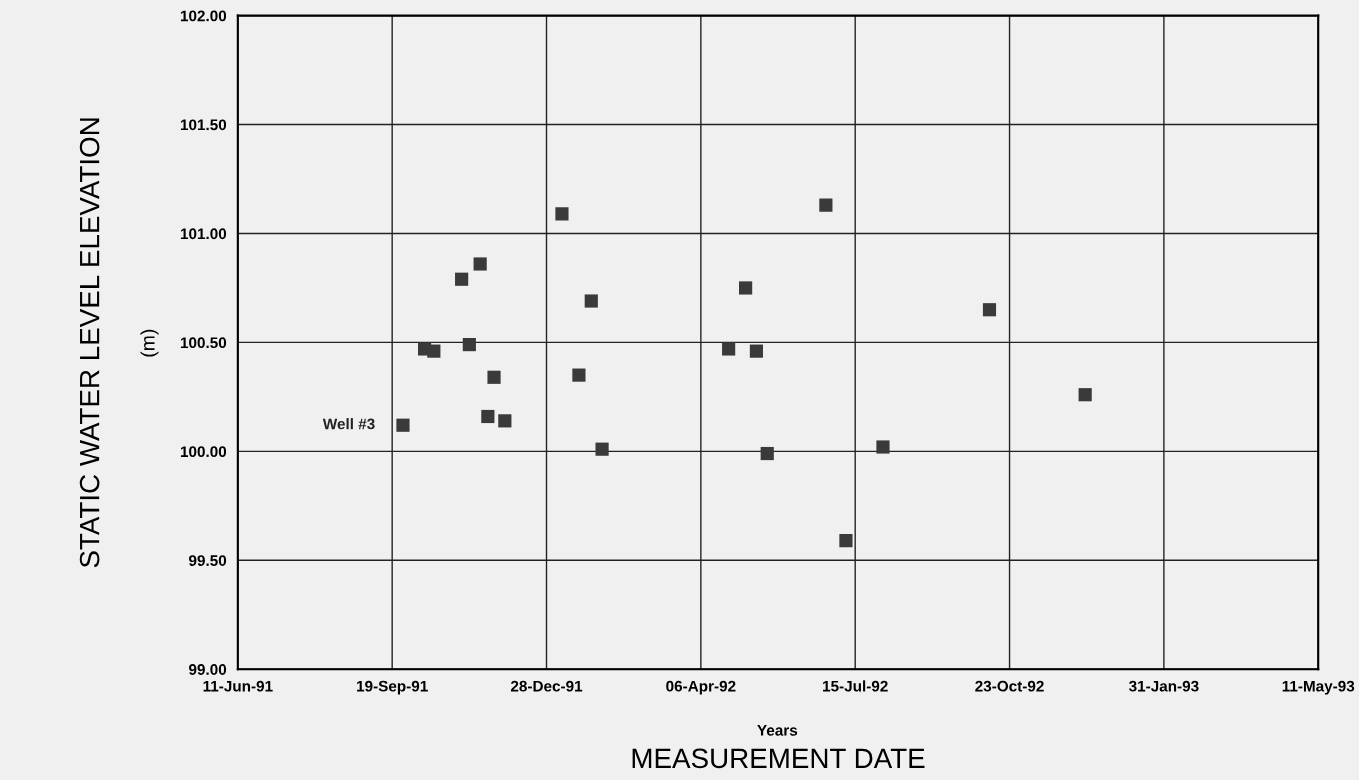 The width and height of the screenshot is (1359, 780). What do you see at coordinates (89, 343) in the screenshot?
I see `y-axis-title: STATIC WATER LEVEL ELEVATION` at bounding box center [89, 343].